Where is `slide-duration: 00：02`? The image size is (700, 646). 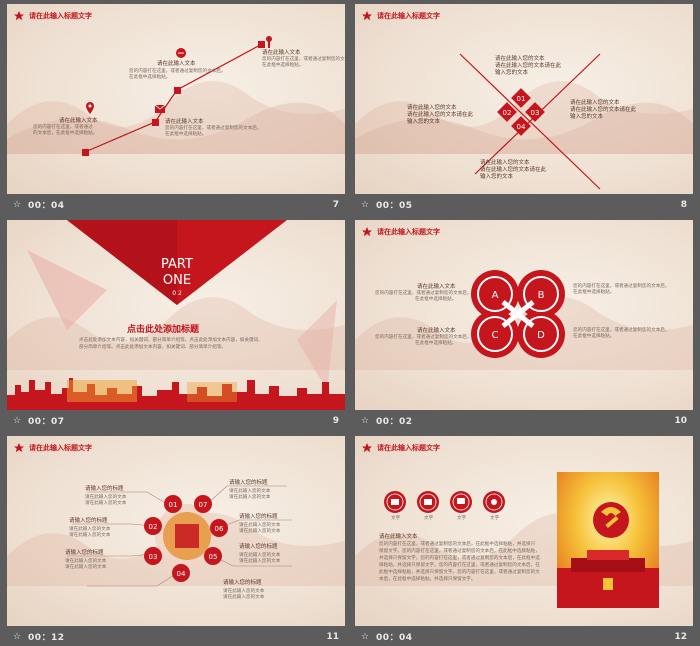
slide-duration: 00：02 is located at coordinates (394, 422).